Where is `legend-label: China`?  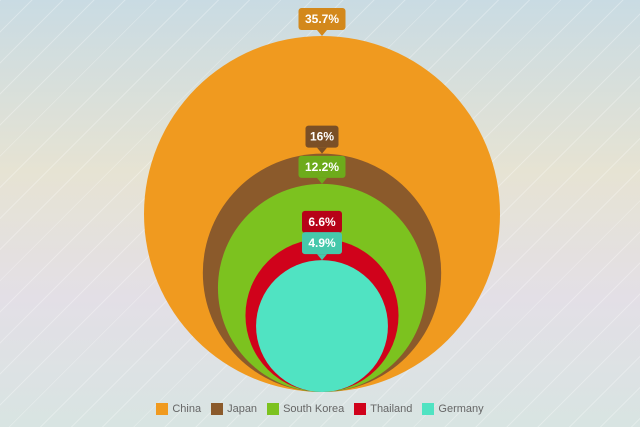
legend-label: China is located at coordinates (187, 409).